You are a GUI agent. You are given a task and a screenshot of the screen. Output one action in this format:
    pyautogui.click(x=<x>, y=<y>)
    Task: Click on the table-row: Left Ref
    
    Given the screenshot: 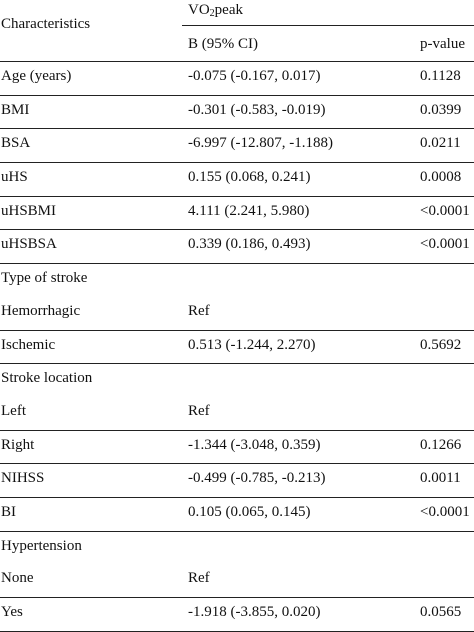 What is the action you would take?
    pyautogui.click(x=237, y=414)
    